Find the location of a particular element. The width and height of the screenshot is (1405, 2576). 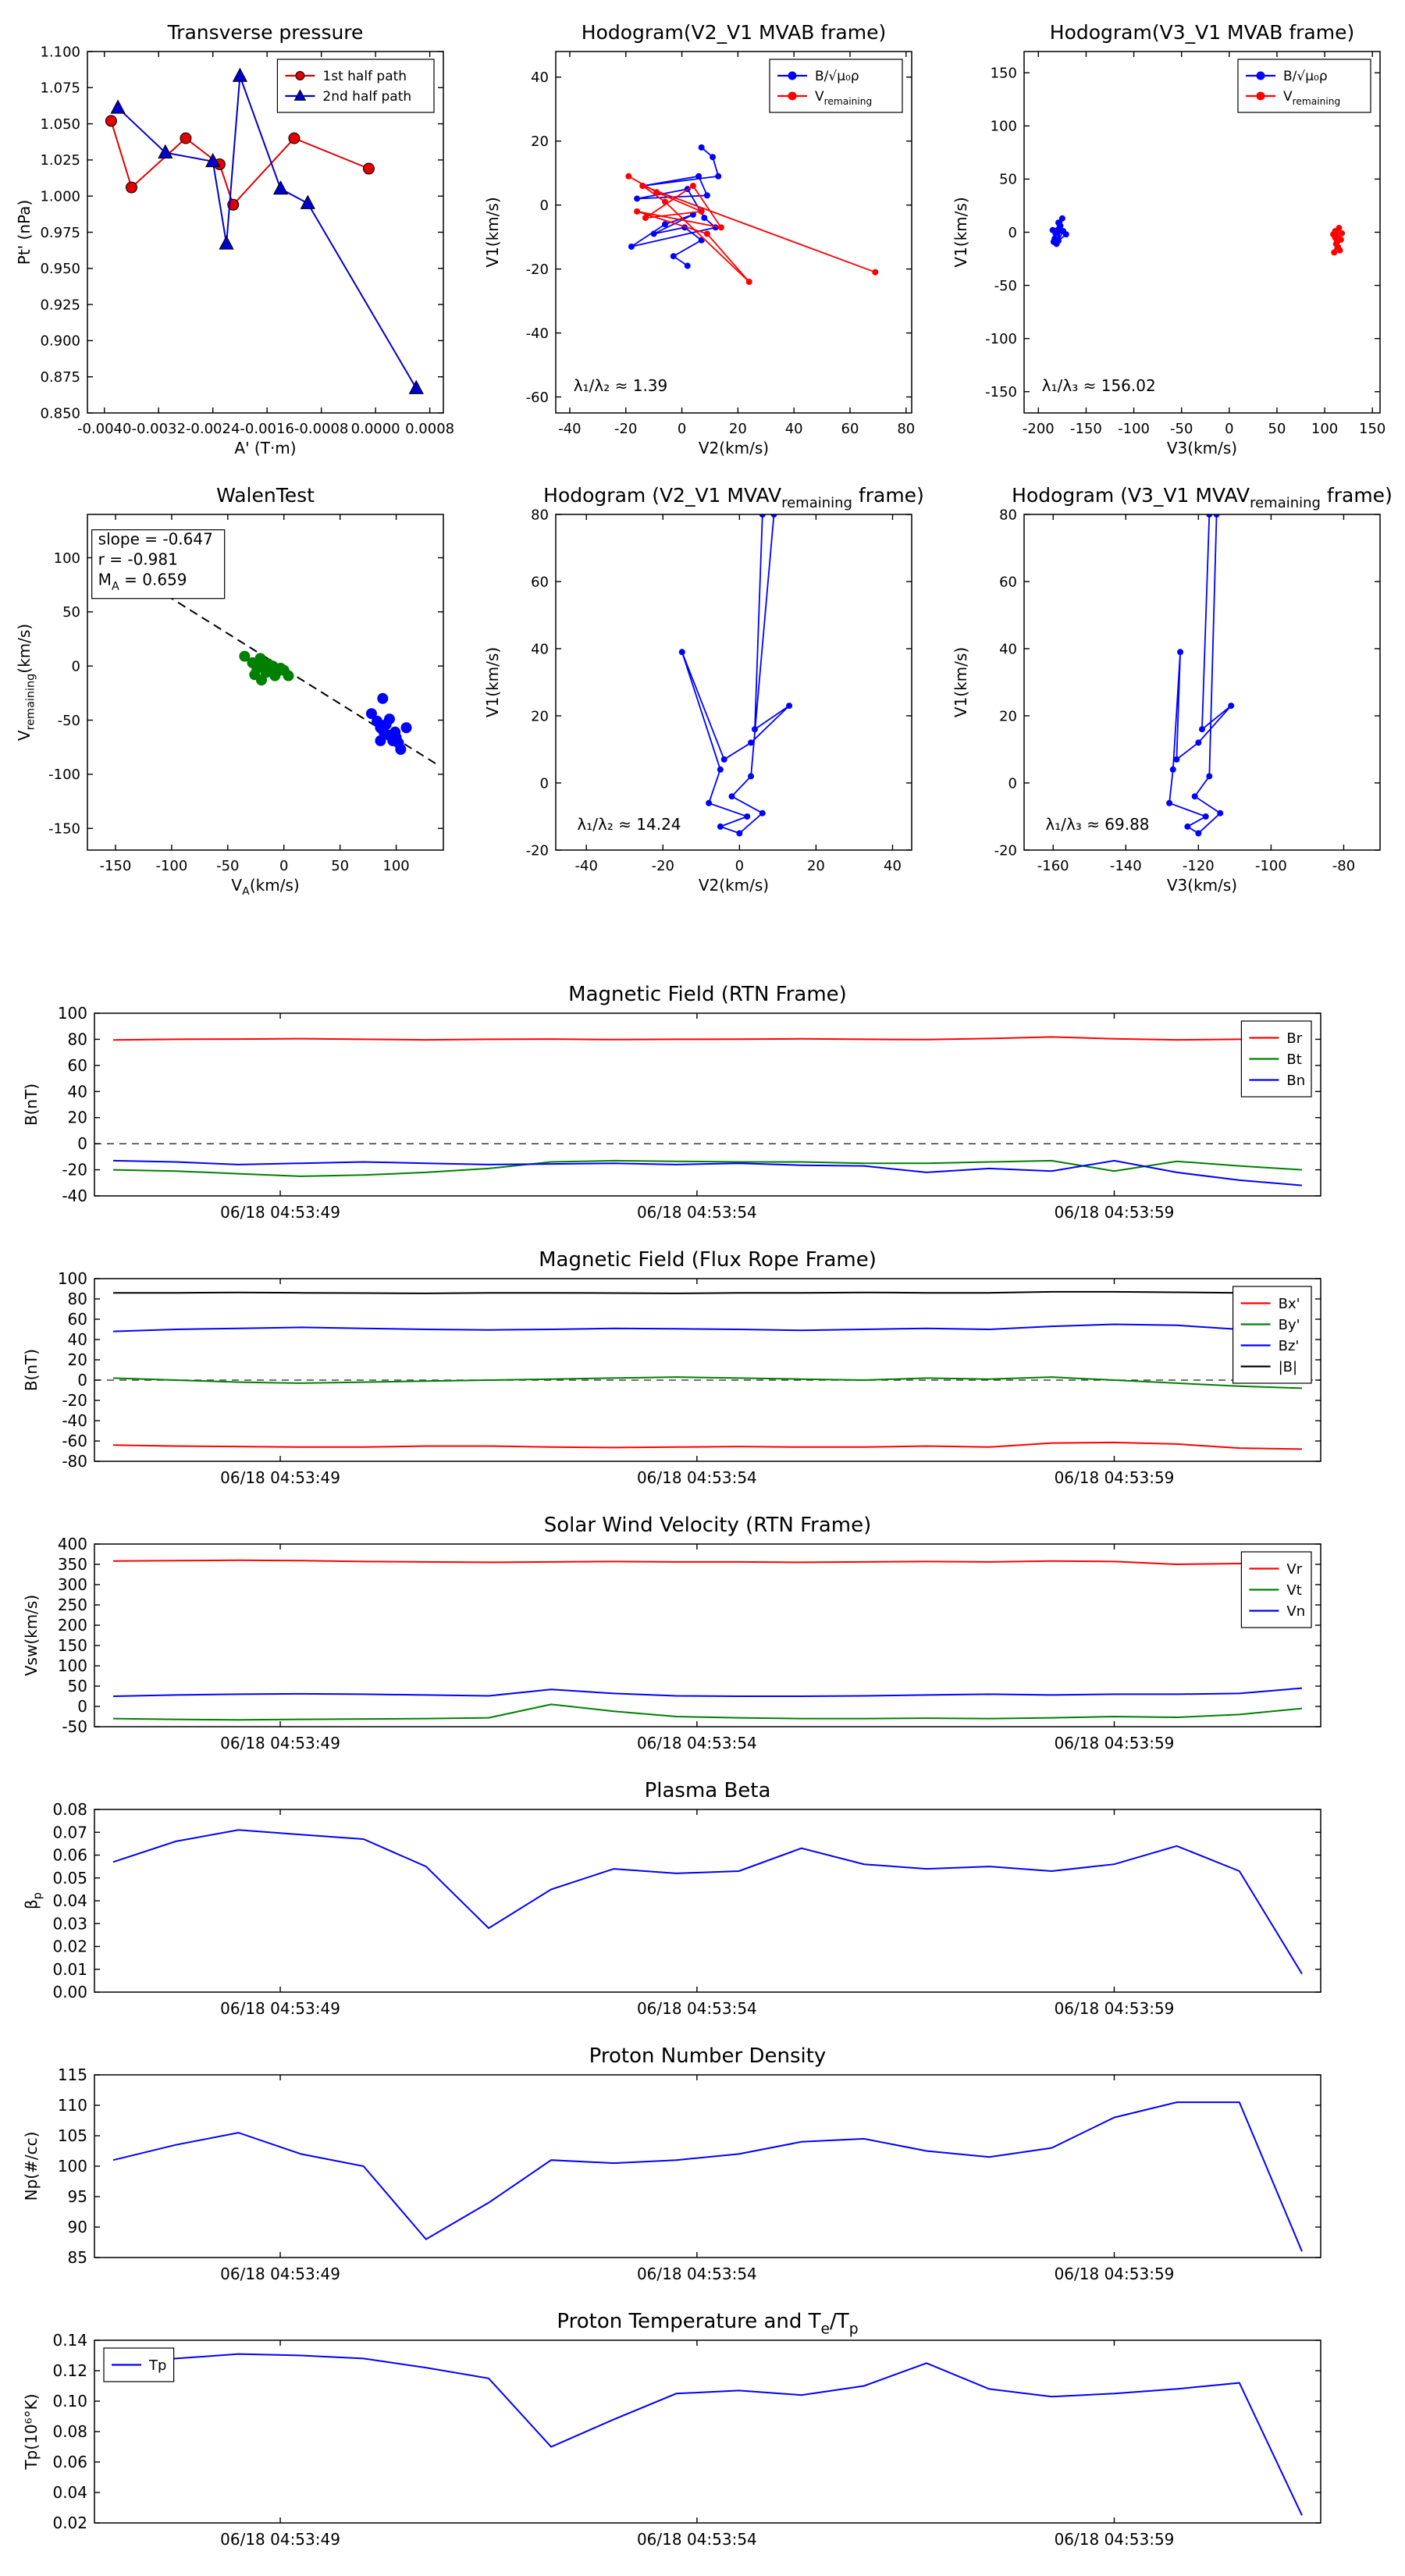

mag-fluxrope-xtick-label: 06/18 04:53:59 is located at coordinates (1115, 1477).